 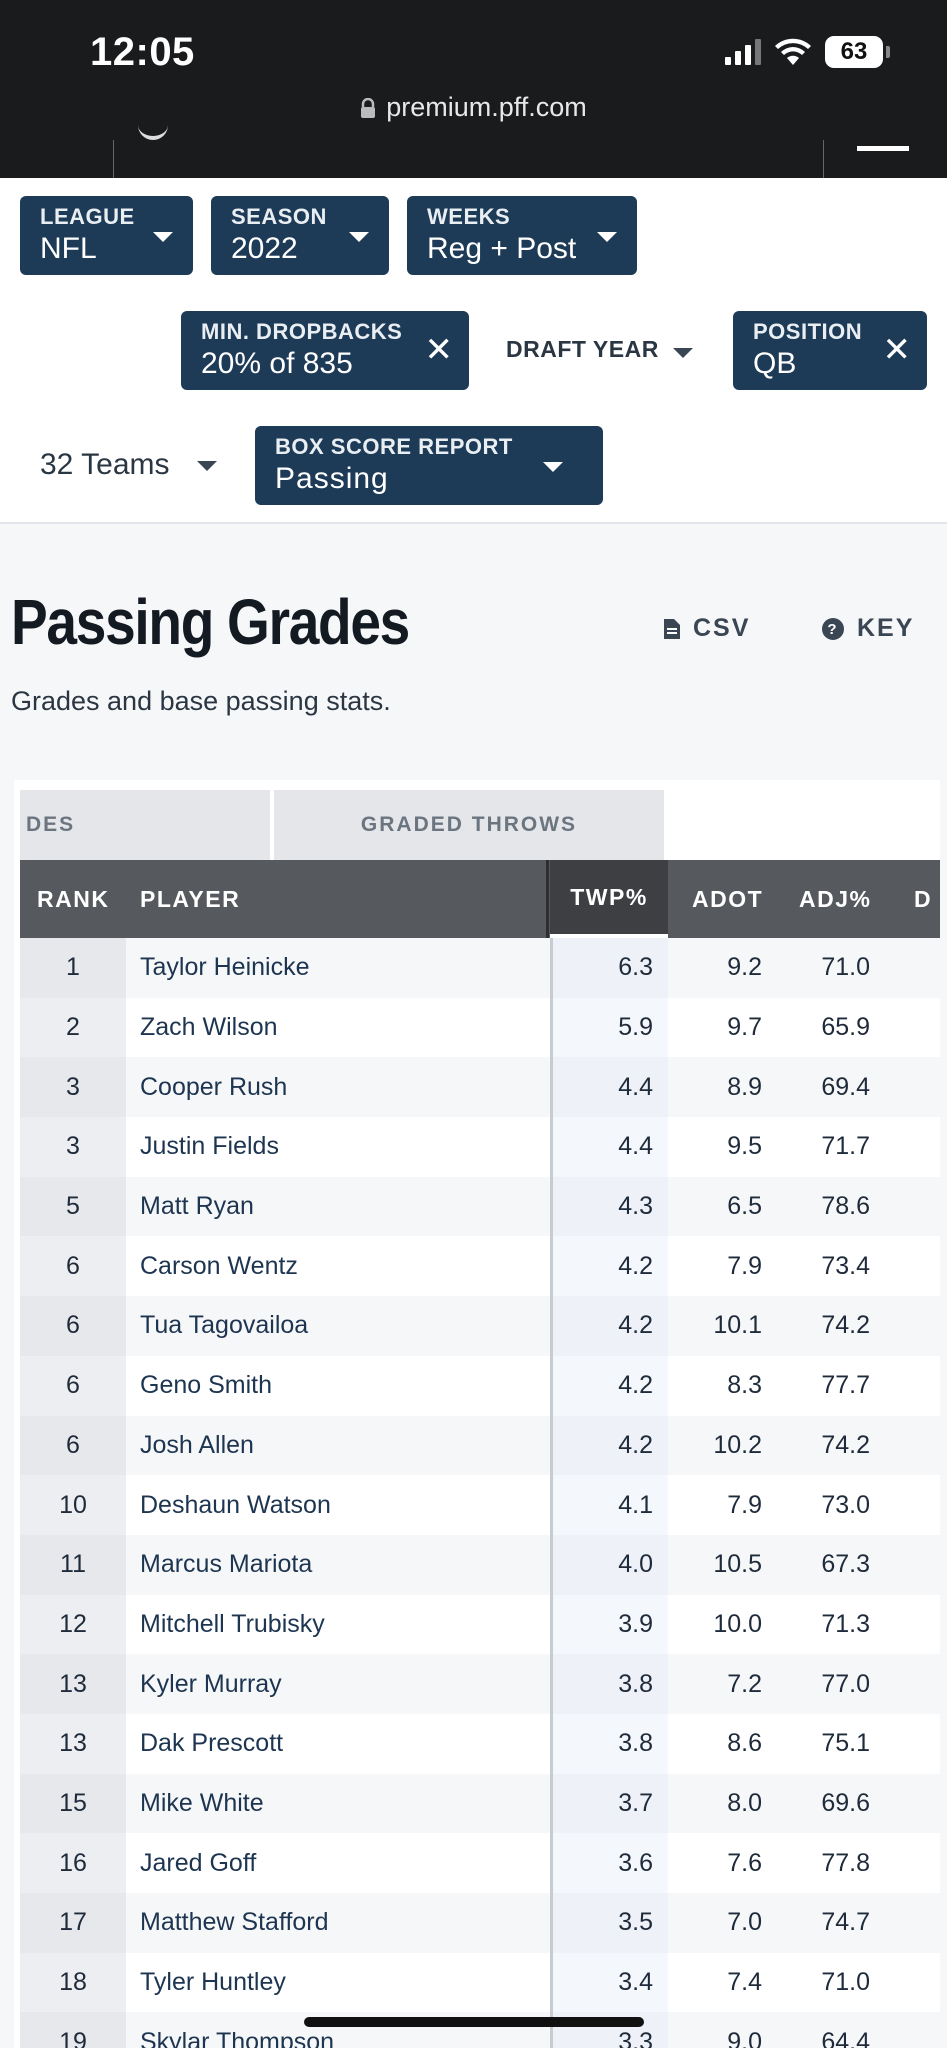 I want to click on status-time: 12:05, so click(x=142, y=52).